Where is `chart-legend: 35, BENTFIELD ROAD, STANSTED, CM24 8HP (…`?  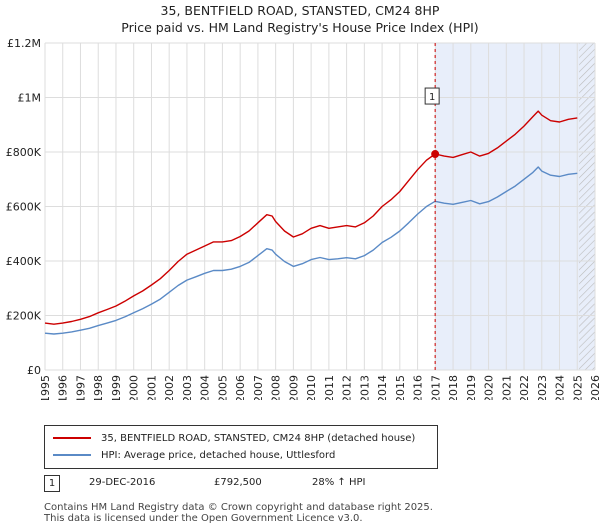
chart-legend: 35, BENTFIELD ROAD, STANSTED, CM24 8HP (… is located at coordinates (241, 447).